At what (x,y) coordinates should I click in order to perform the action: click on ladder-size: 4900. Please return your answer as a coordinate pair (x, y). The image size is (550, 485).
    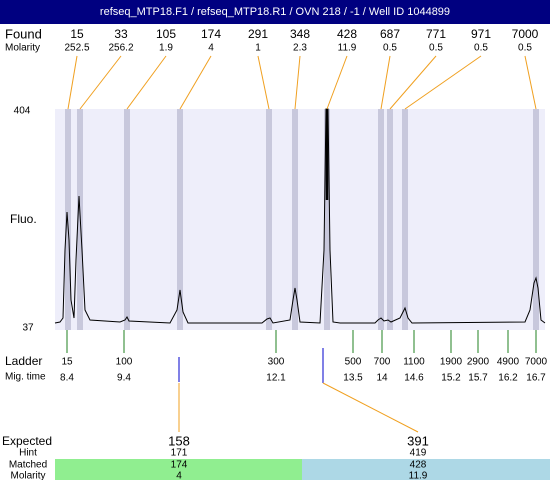
    Looking at the image, I should click on (508, 362).